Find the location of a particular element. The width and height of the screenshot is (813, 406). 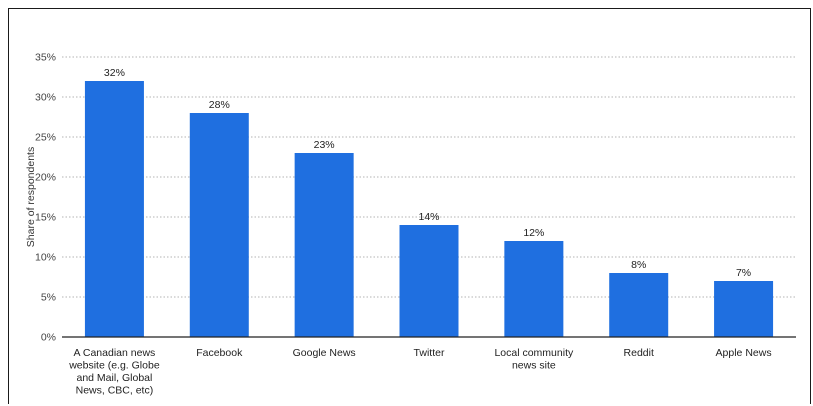

x-tick-label: Google News is located at coordinates (324, 353).